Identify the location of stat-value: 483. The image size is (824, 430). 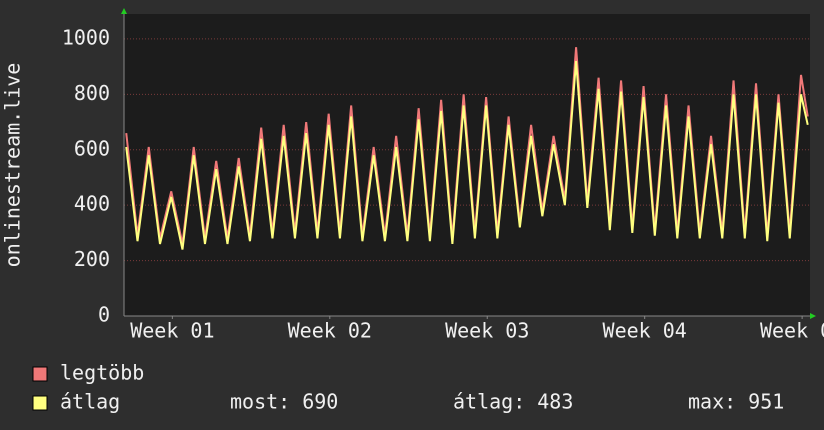
(555, 402).